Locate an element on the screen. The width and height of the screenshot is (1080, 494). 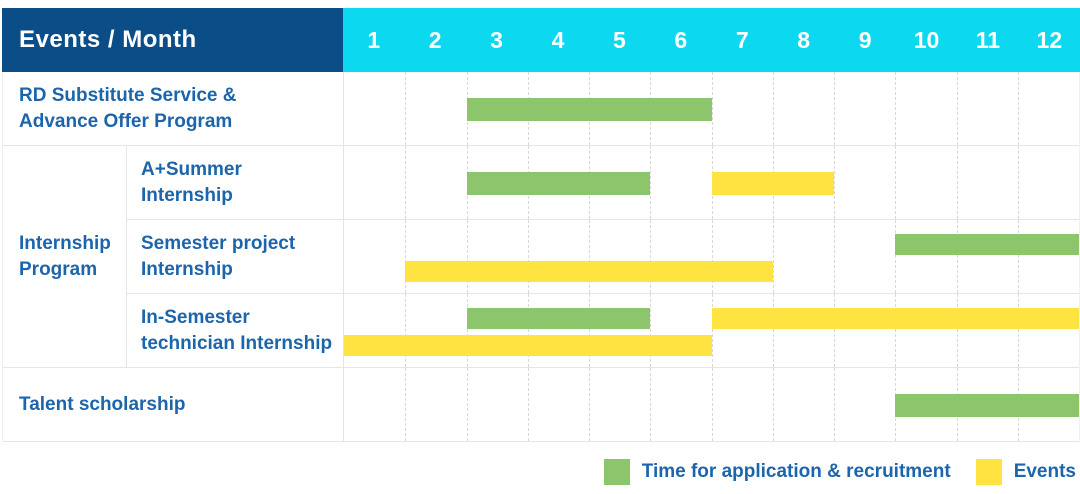
header-row: Events / Month 1 2 3 4 5 6 7 8 9 10 11 12 is located at coordinates (541, 40).